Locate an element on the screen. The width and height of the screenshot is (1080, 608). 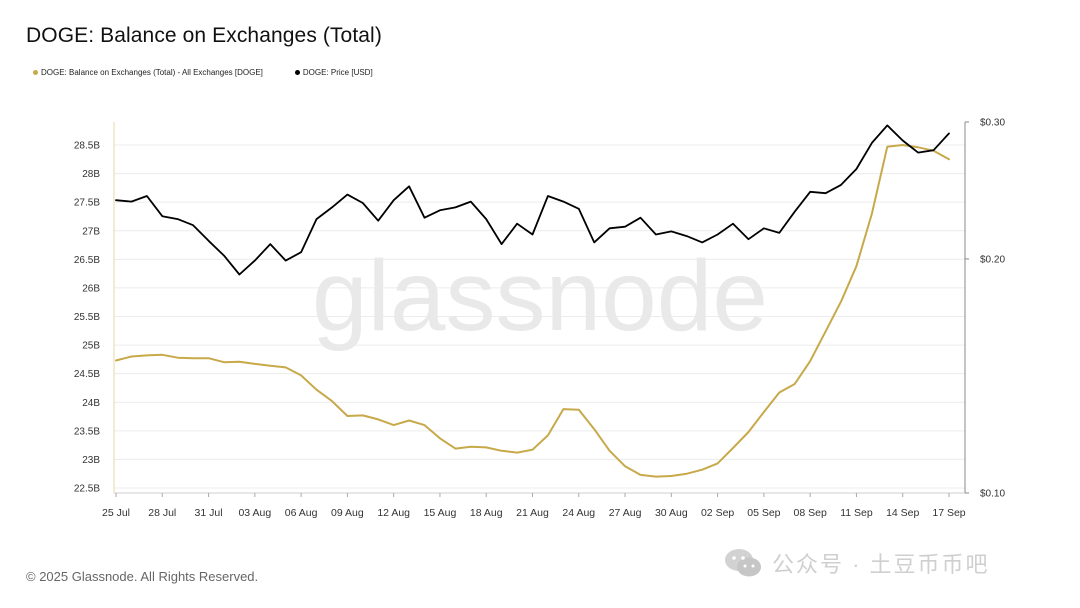
x-tick-label: 18 Aug is located at coordinates (486, 513).